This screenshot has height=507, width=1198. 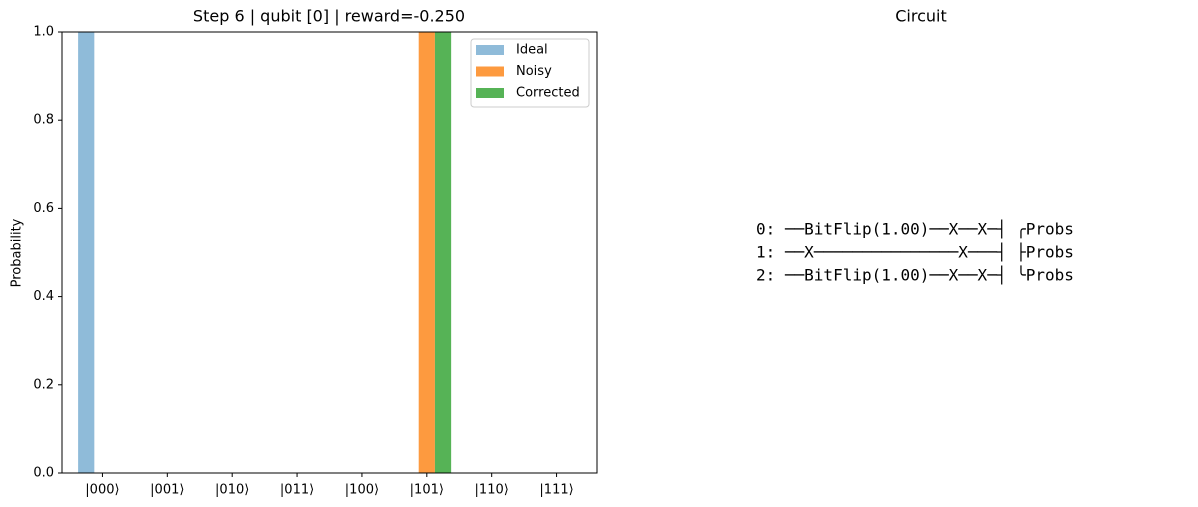 What do you see at coordinates (329, 16) in the screenshot?
I see `chart-title: Step 6 | qubit [0] | reward=-0.250` at bounding box center [329, 16].